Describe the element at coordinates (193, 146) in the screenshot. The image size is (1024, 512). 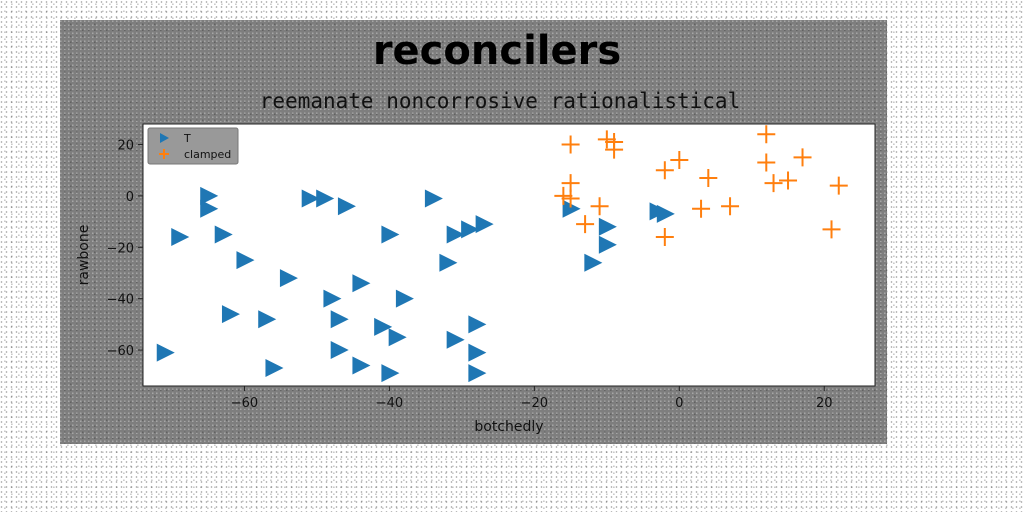
I see `legend: T clamped` at that location.